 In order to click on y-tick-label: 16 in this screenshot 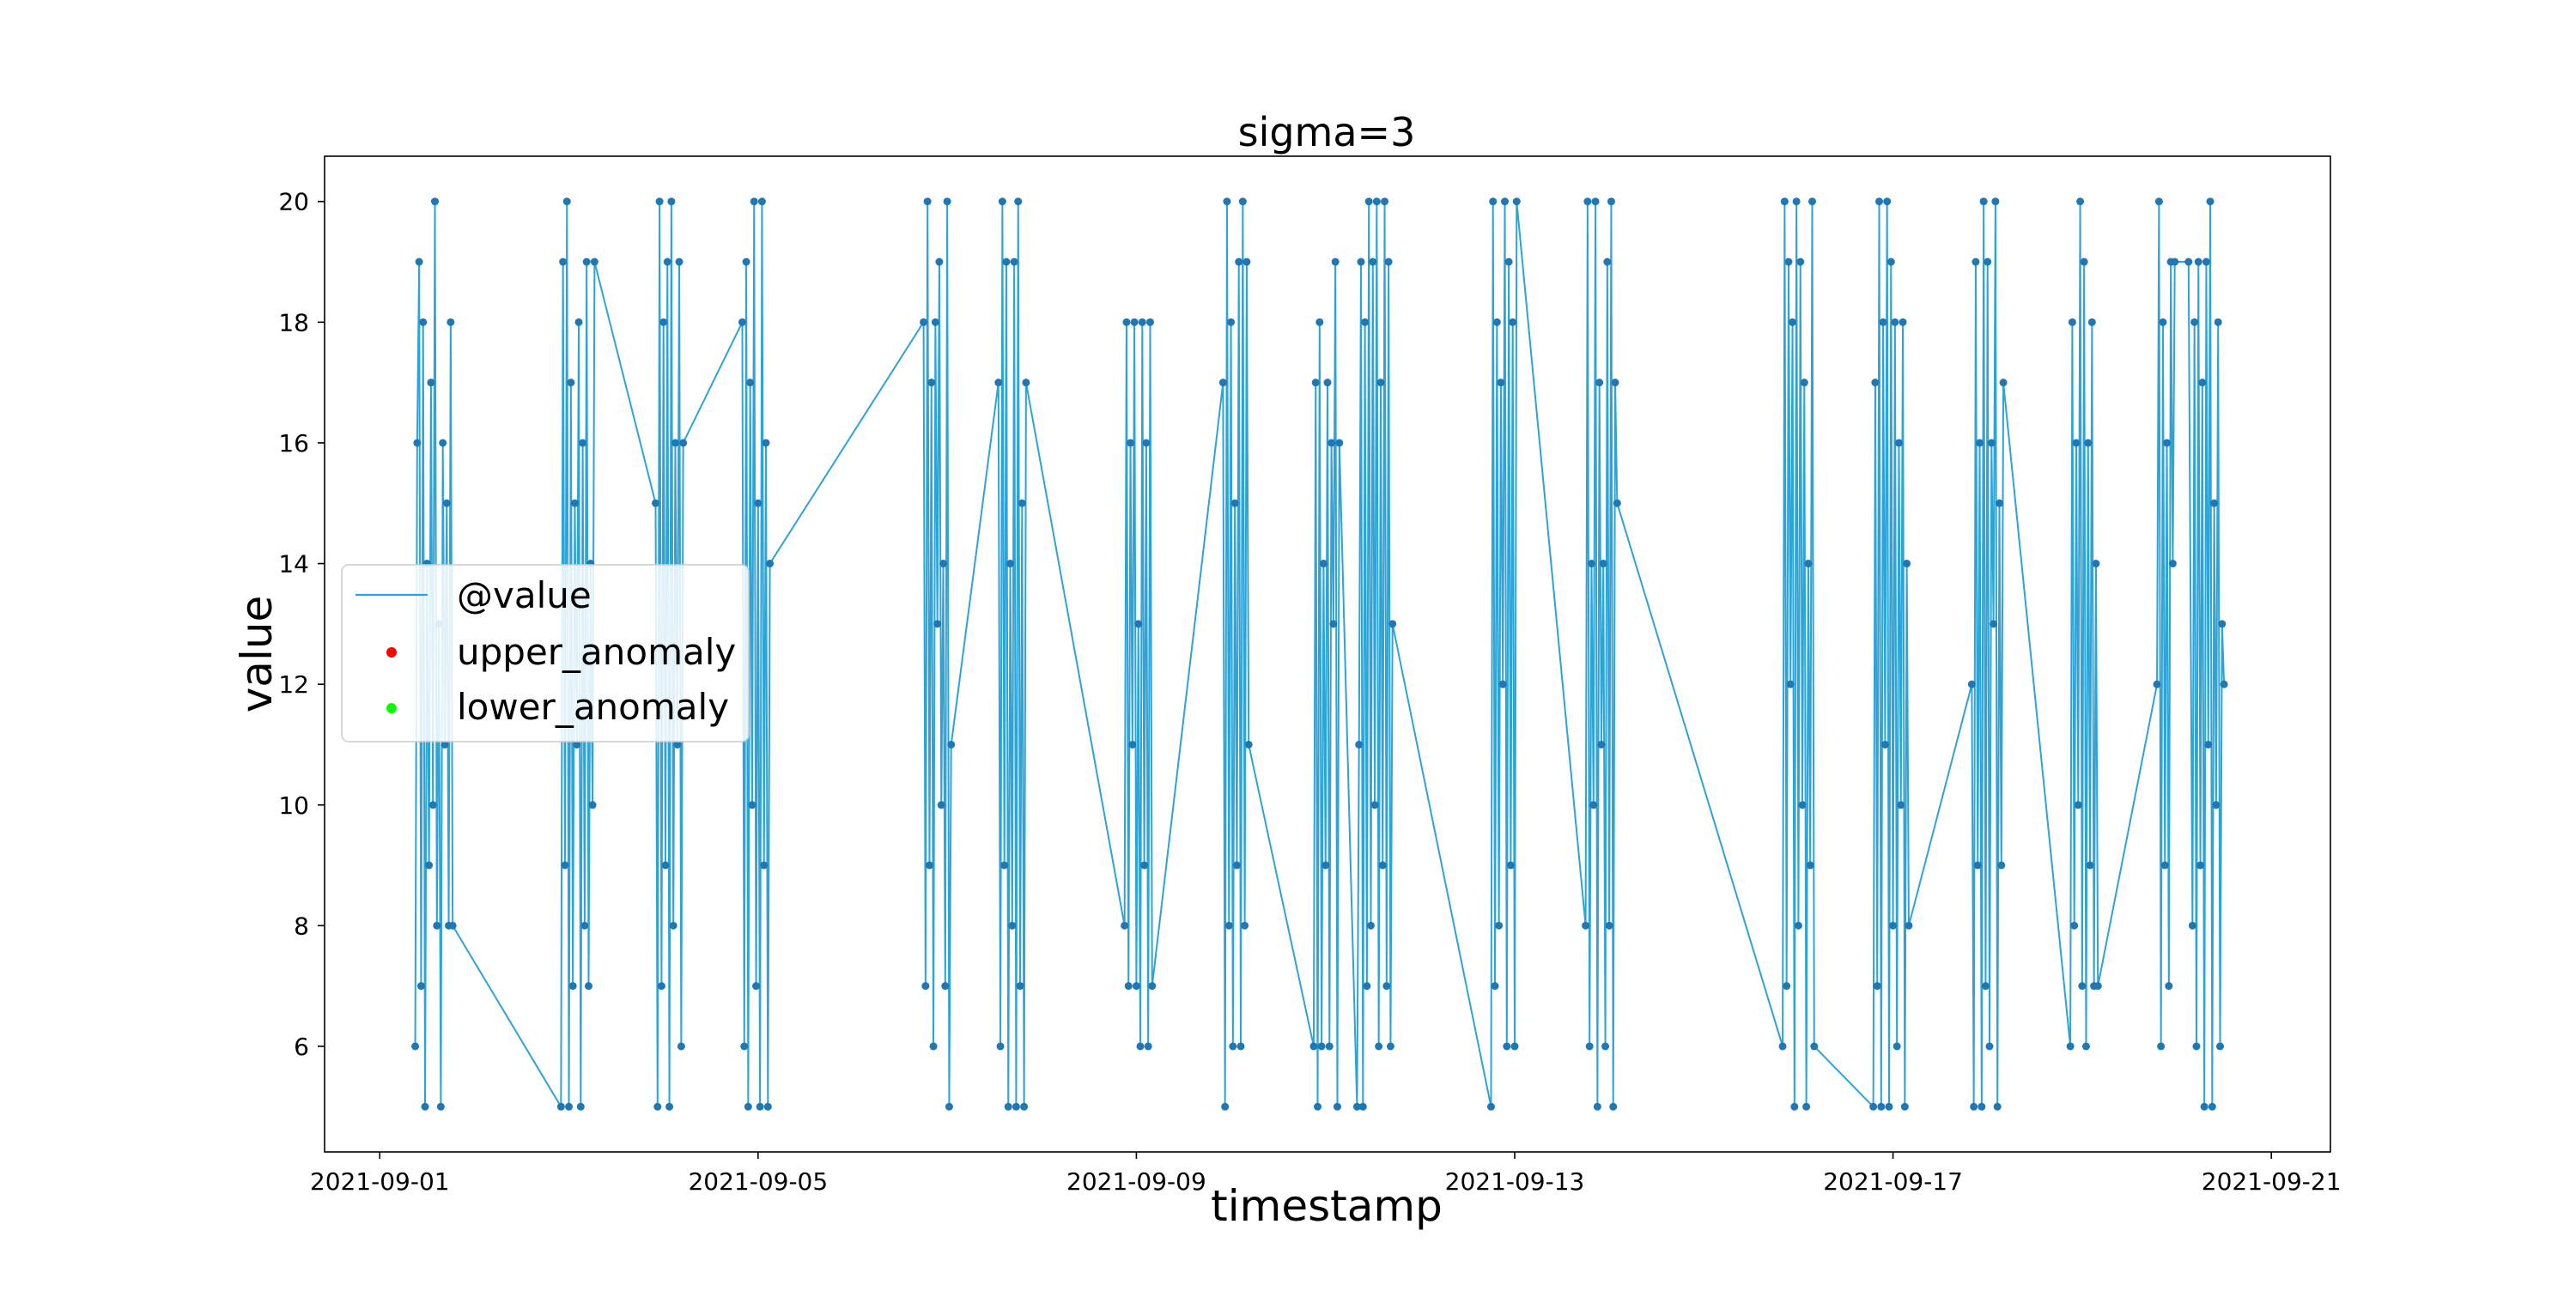, I will do `click(293, 444)`.